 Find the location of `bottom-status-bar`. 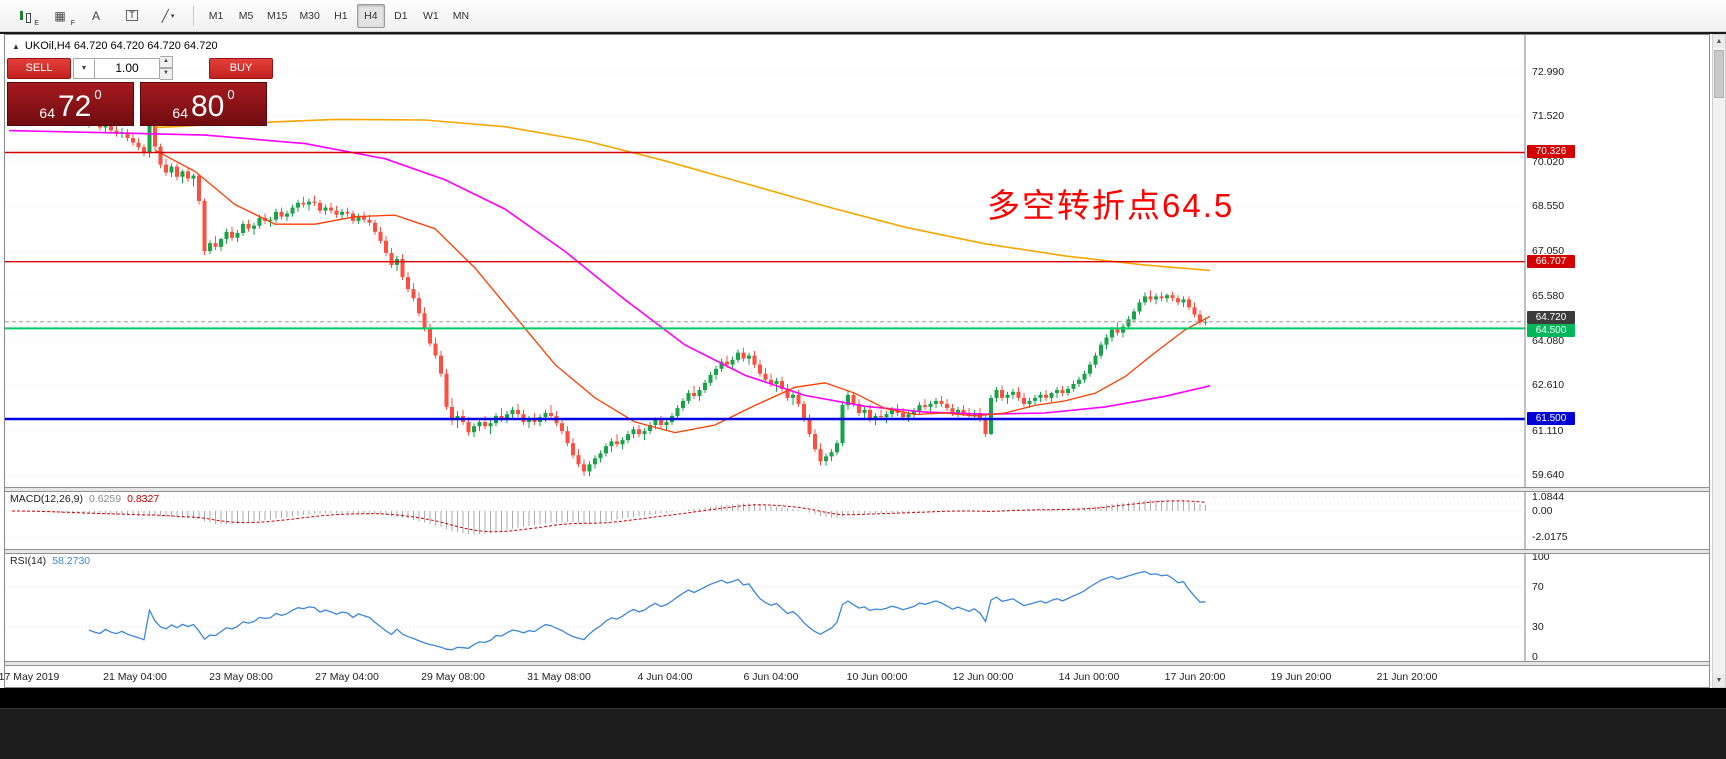

bottom-status-bar is located at coordinates (863, 698).